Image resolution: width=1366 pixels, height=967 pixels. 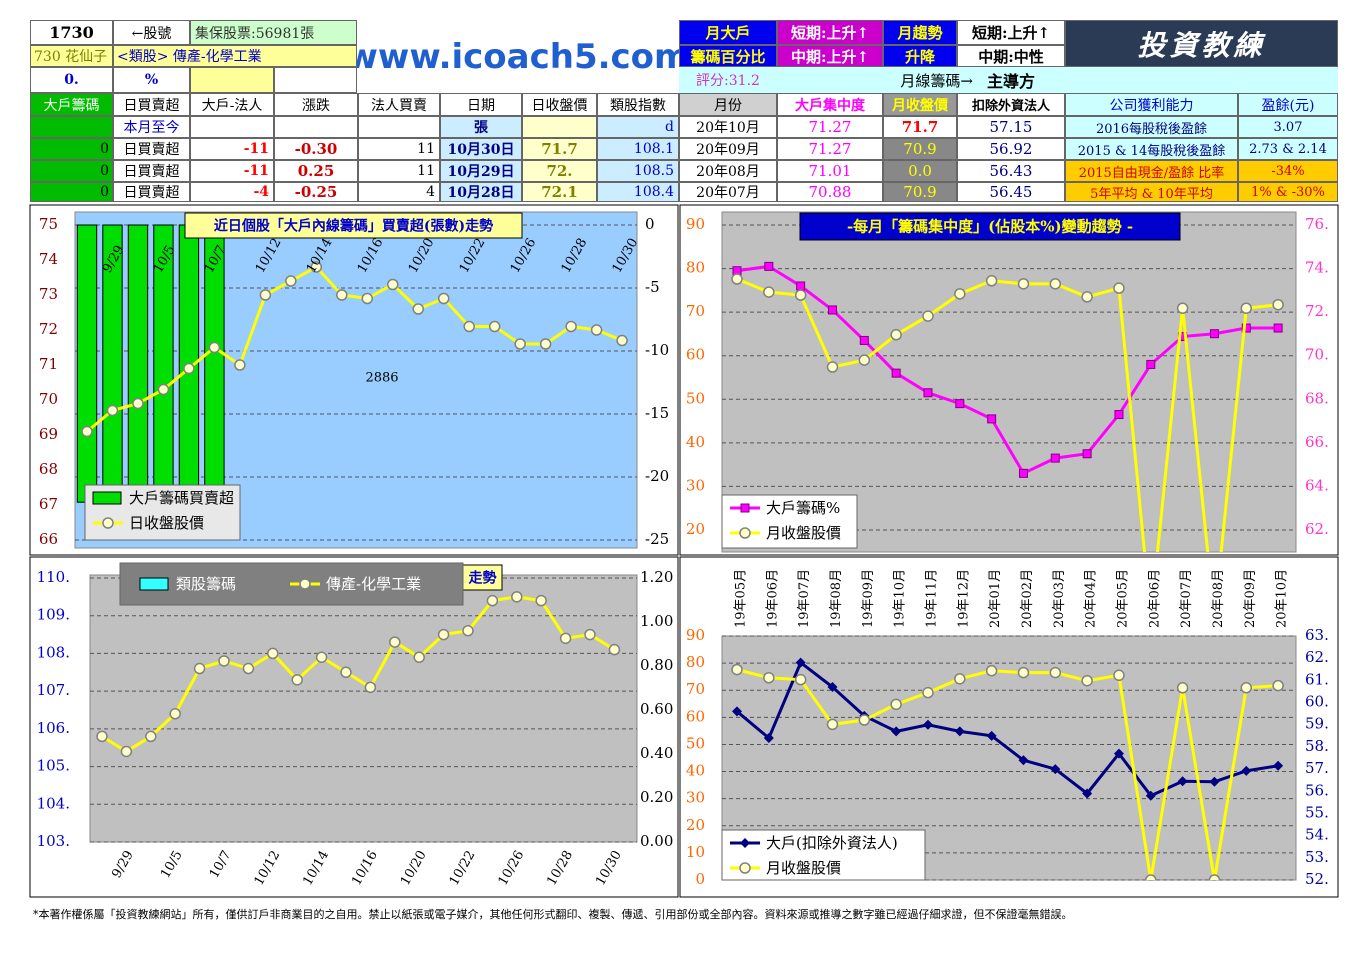 What do you see at coordinates (728, 127) in the screenshot?
I see `table-cell: 20年10月` at bounding box center [728, 127].